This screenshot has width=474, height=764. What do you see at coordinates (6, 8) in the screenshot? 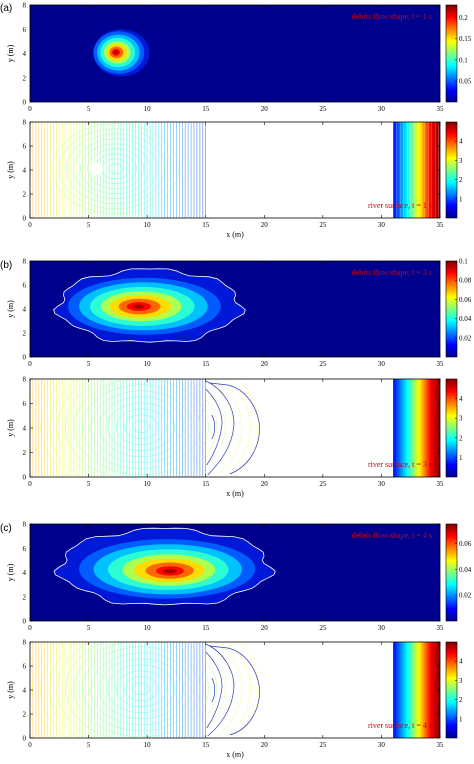
I see `panel-label: (a)` at bounding box center [6, 8].